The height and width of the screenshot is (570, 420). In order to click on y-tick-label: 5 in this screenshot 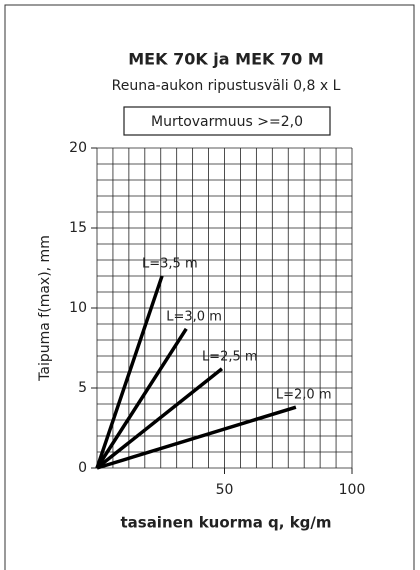, I will do `click(82, 388)`.